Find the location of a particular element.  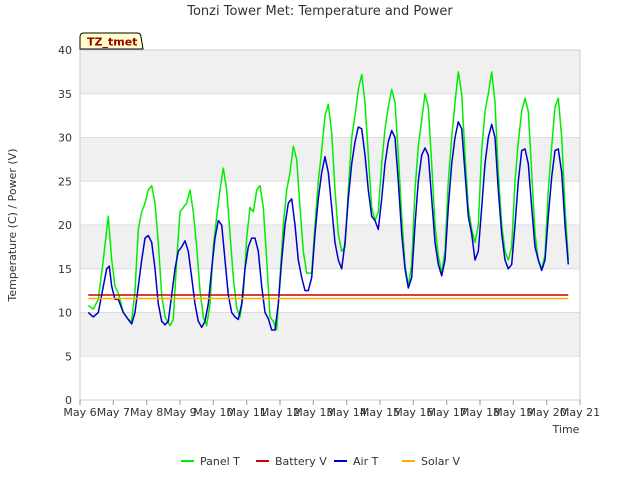

x-tick-label: May 20 is located at coordinates (547, 412).